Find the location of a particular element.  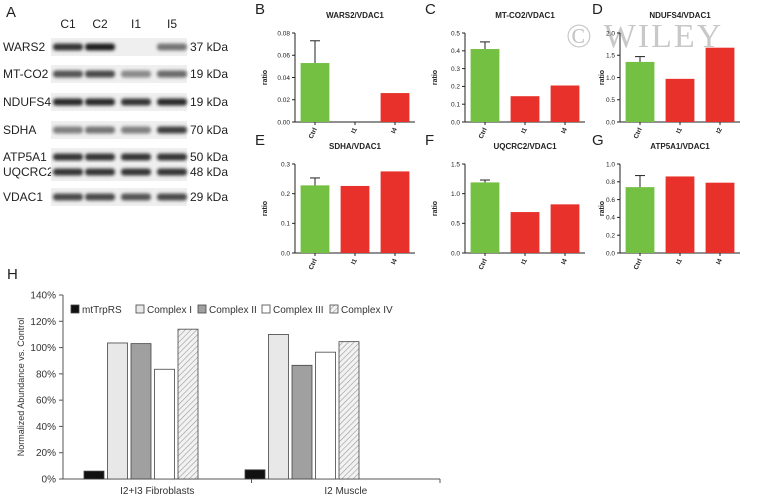

y-tick-label: 120% is located at coordinates (43, 322).